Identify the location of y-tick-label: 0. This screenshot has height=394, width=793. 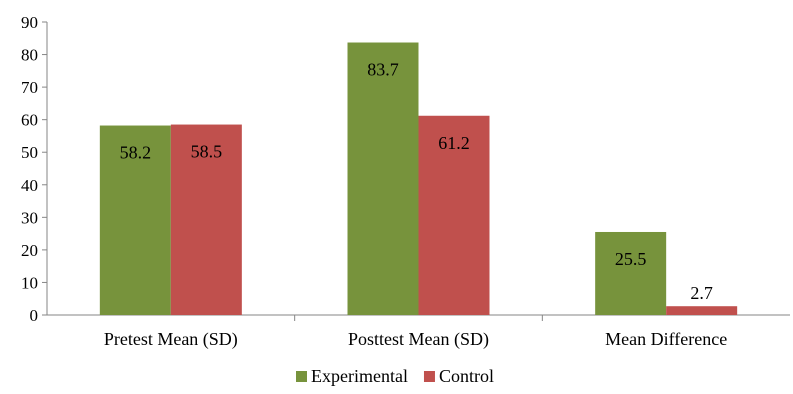
(34, 315).